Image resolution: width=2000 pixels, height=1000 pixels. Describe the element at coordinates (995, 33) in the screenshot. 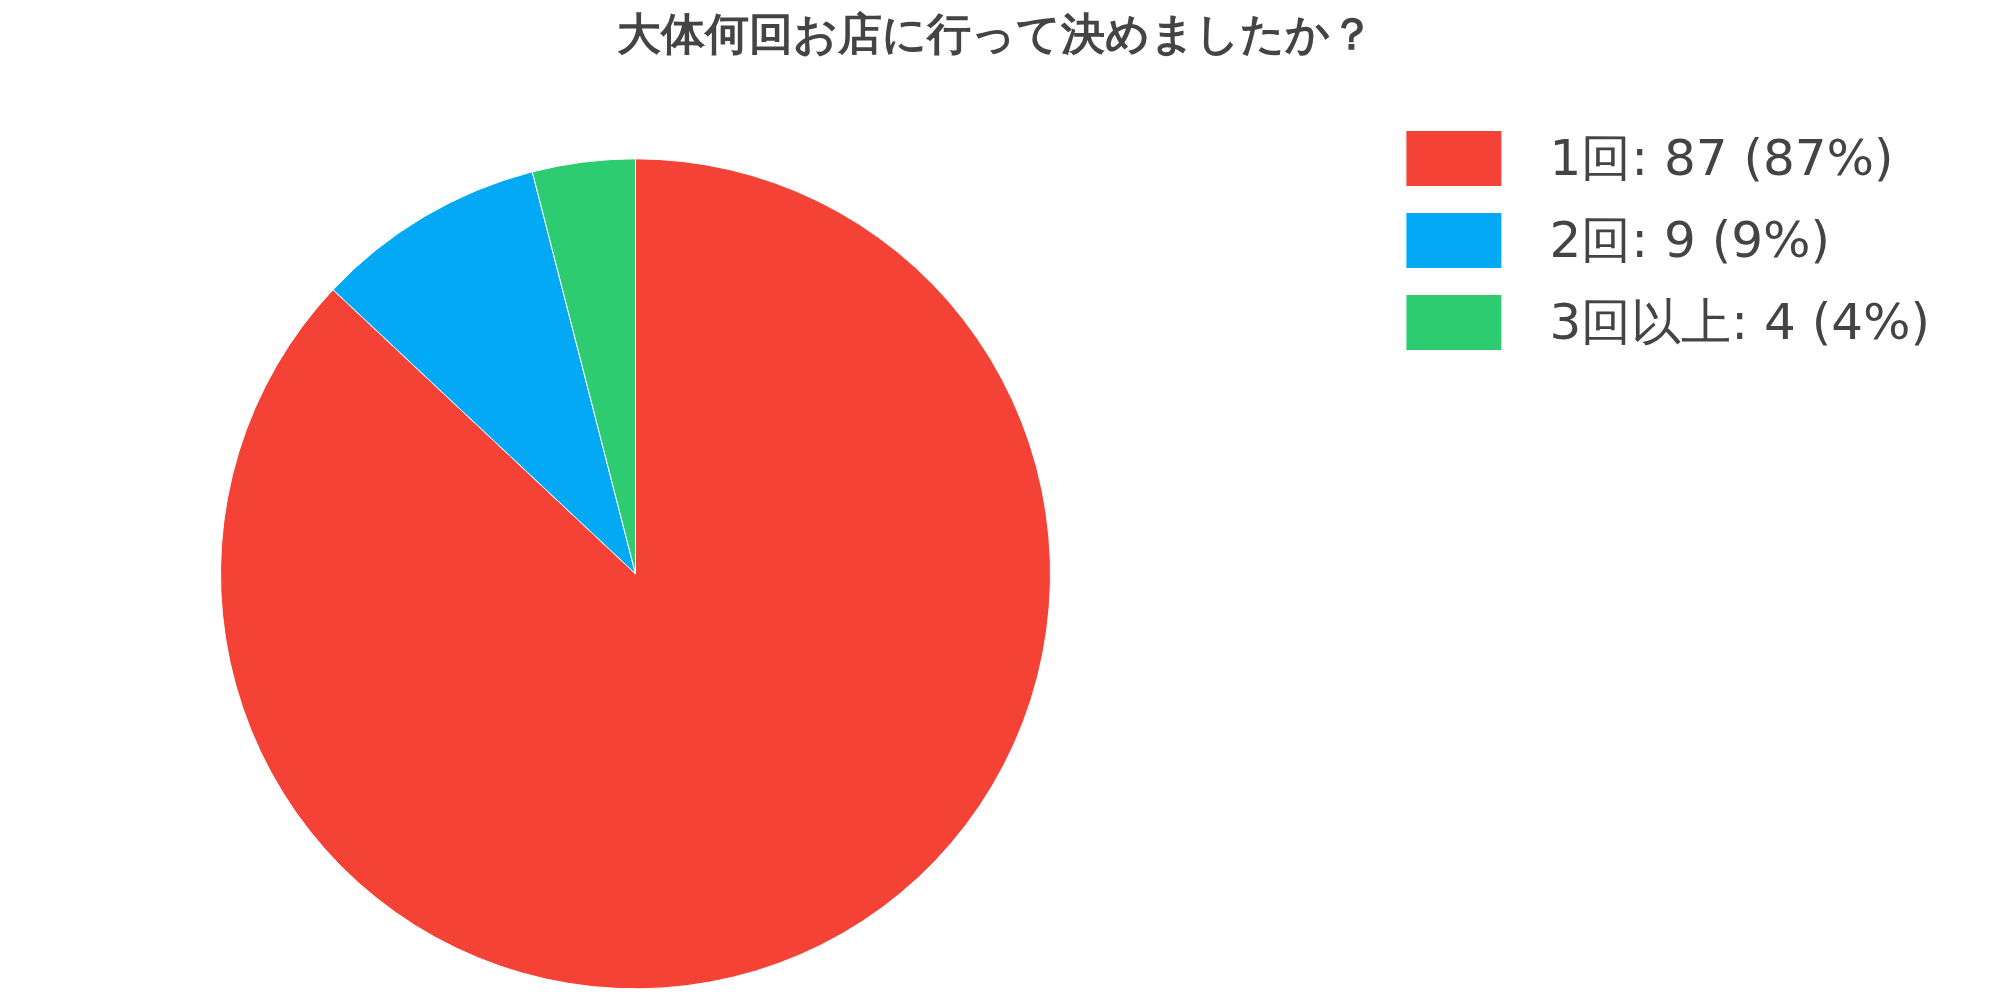

I see `chart-title: 大体何回お店に行って決めましたか？` at that location.